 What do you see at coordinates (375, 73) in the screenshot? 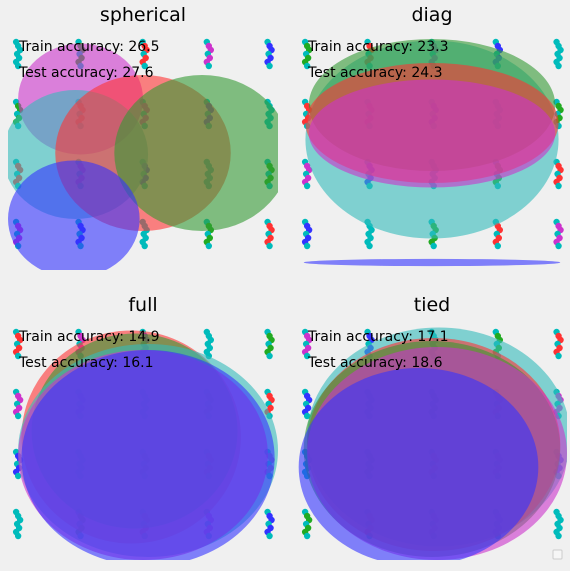
I see `test-accuracy-label: Test accuracy: 24.3` at bounding box center [375, 73].